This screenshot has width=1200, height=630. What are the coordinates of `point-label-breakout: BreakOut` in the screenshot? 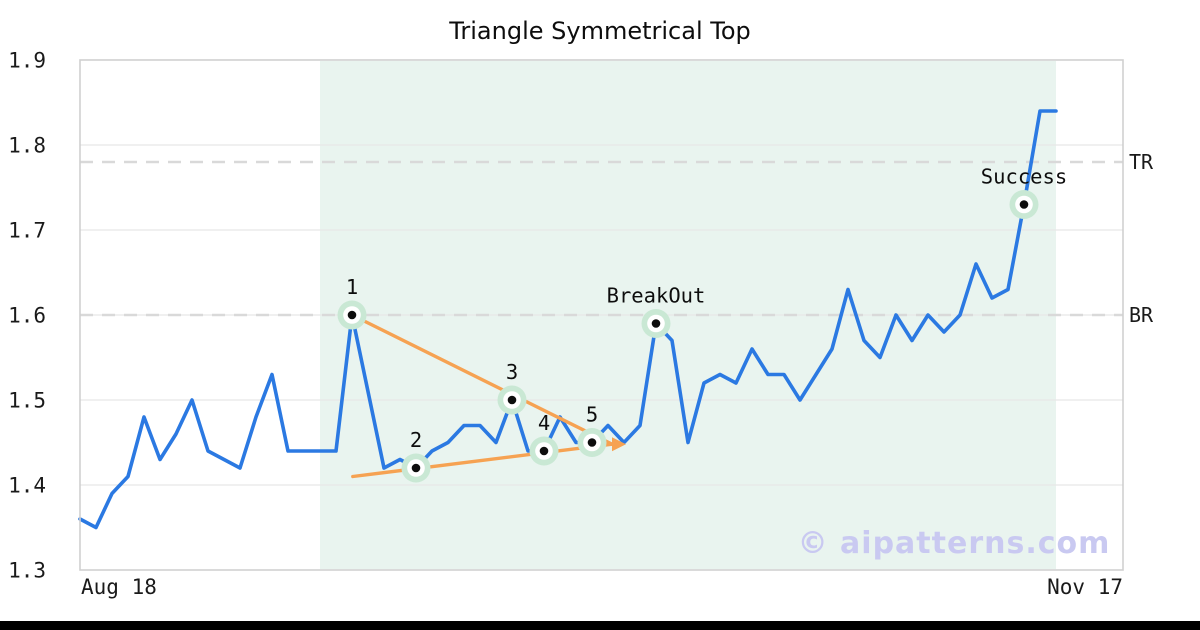 It's located at (656, 296).